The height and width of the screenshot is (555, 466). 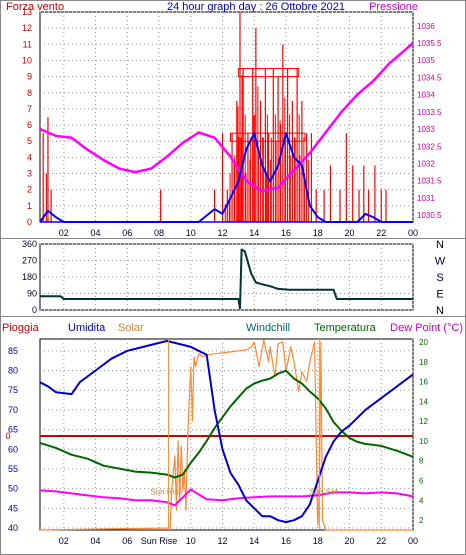 I want to click on pressure-y-tick: 1031.5, so click(x=429, y=181).